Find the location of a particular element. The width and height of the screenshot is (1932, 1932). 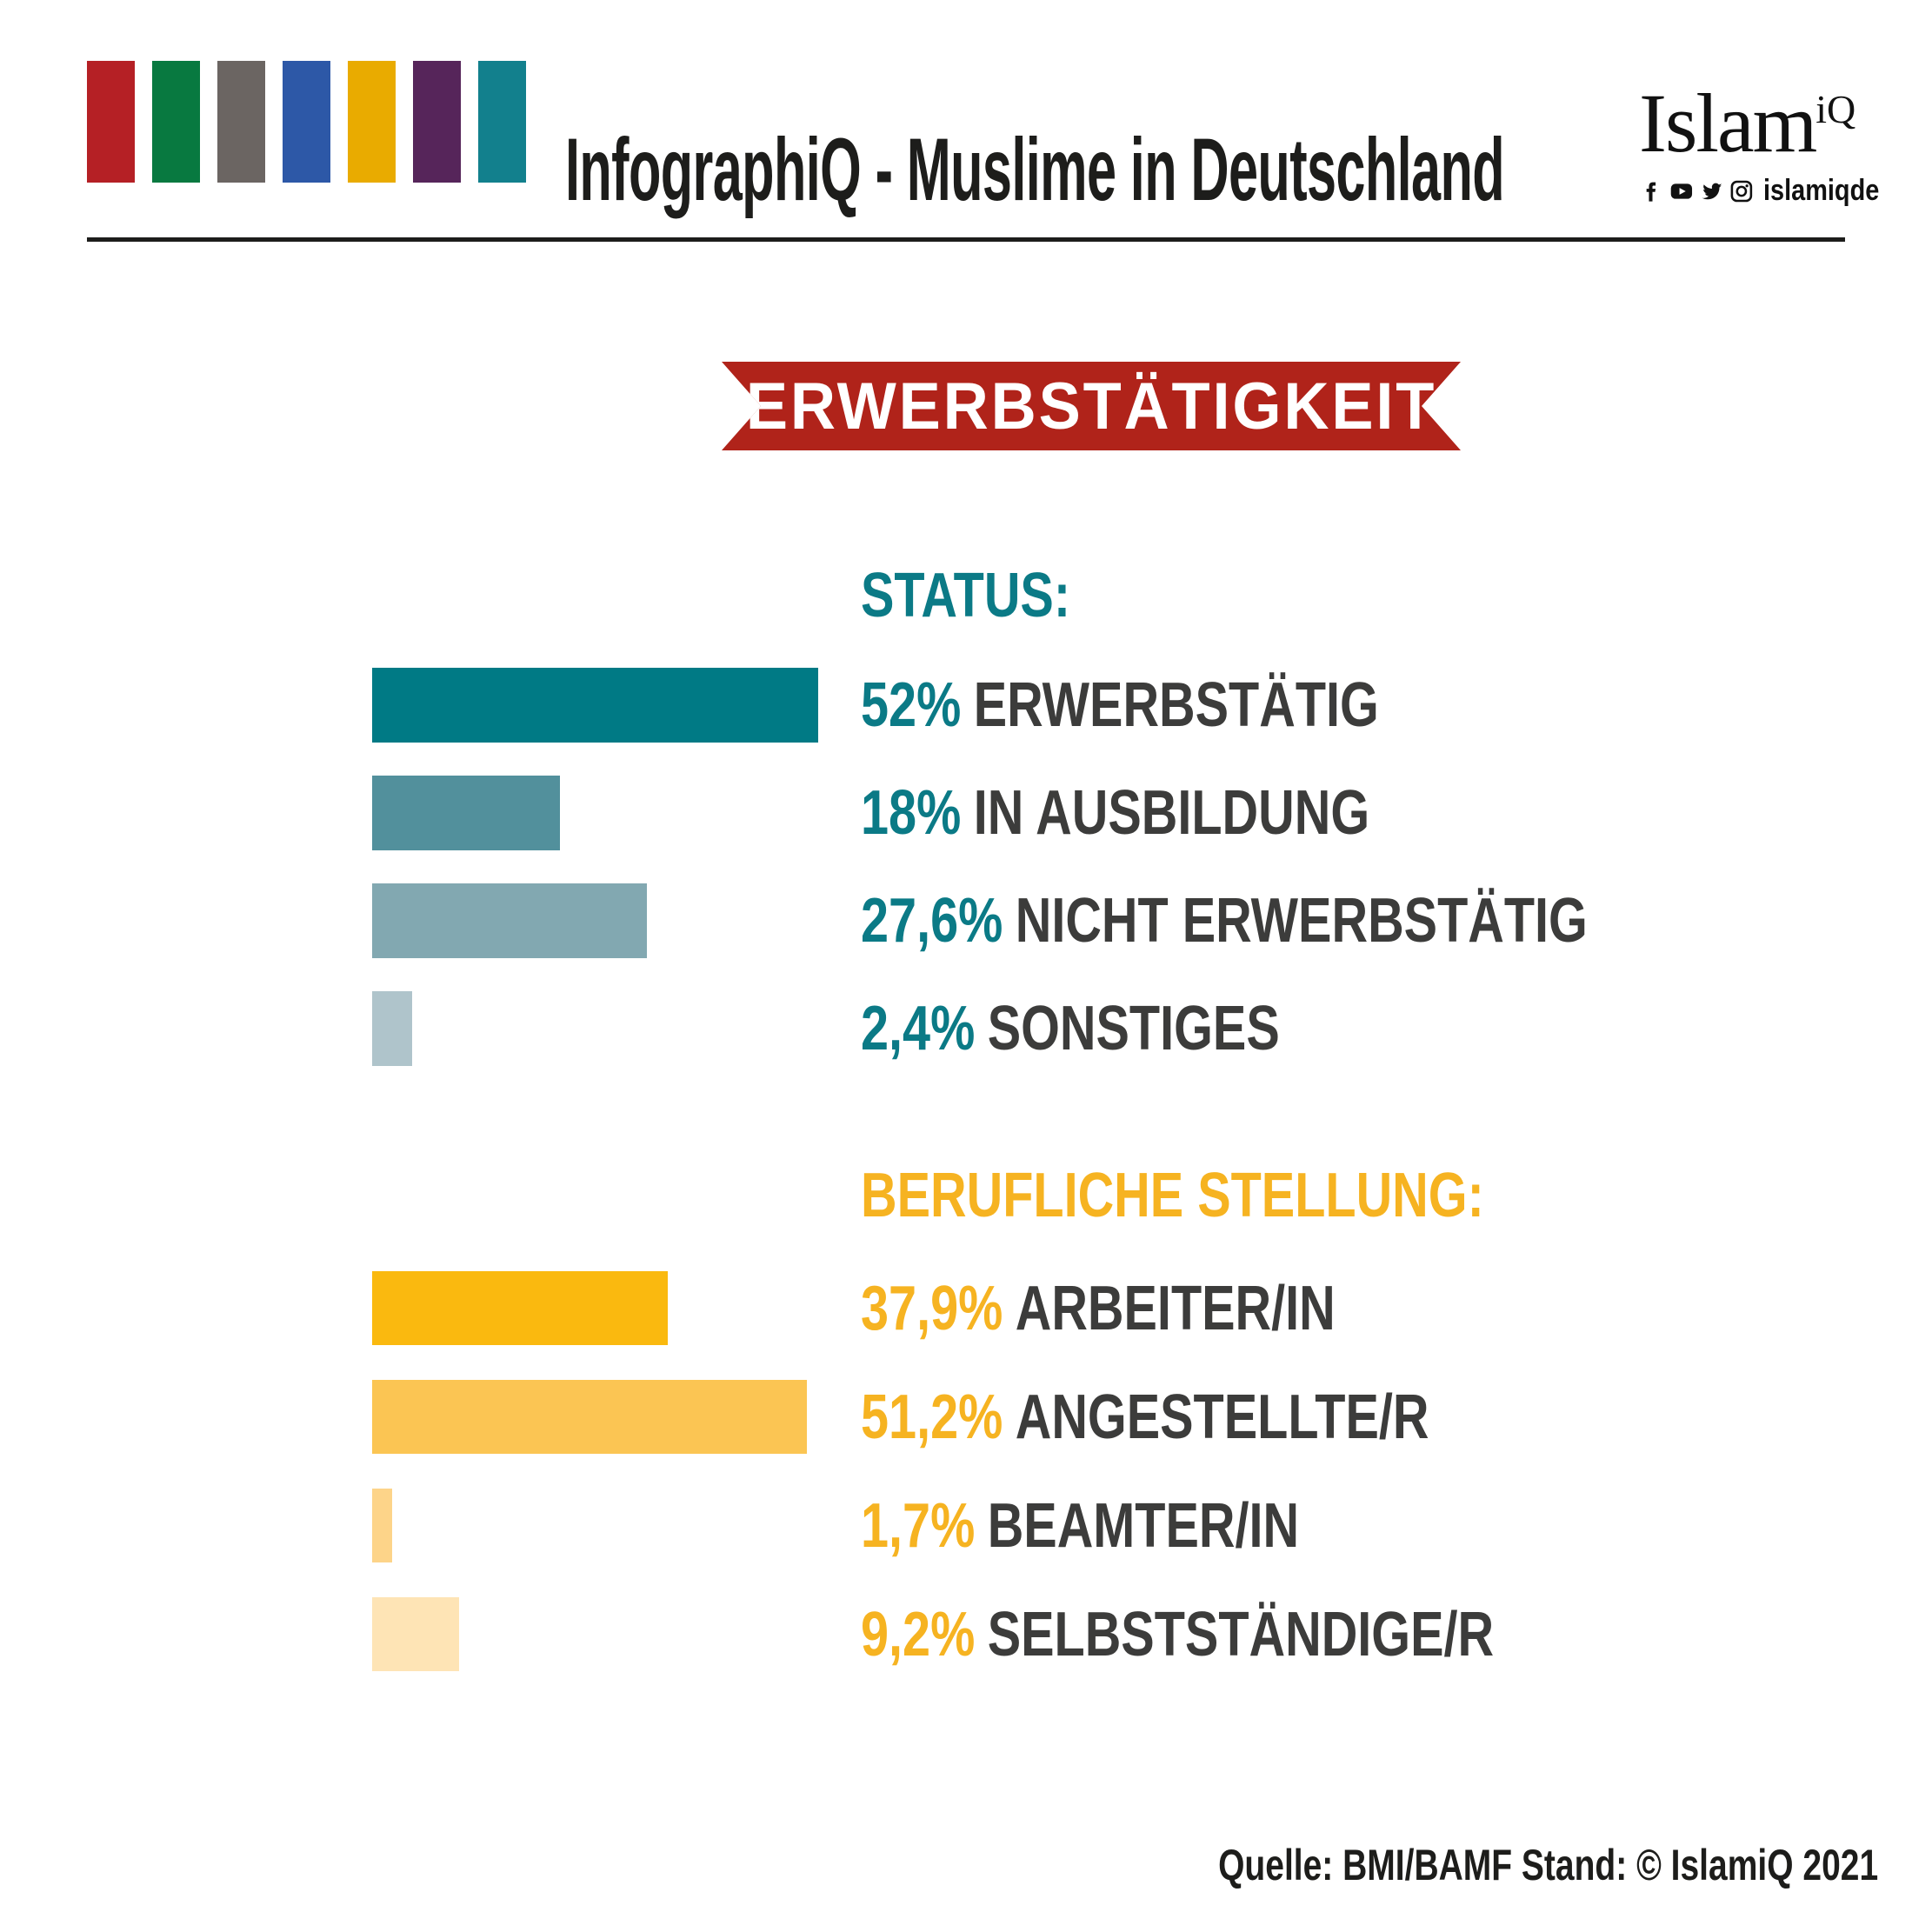

stripe-gold is located at coordinates (372, 122).